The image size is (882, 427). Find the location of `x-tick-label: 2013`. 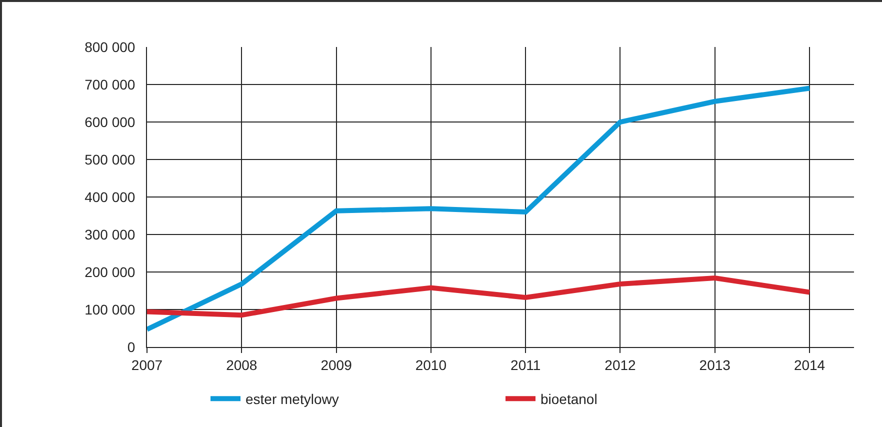

x-tick-label: 2013 is located at coordinates (715, 364).